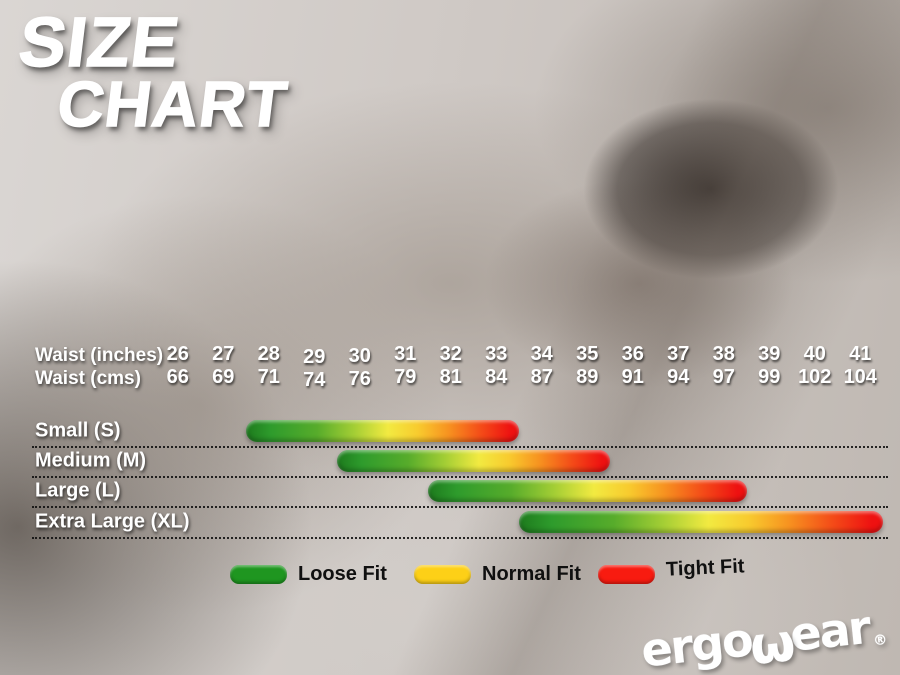  I want to click on waist-cms-value: 69, so click(223, 377).